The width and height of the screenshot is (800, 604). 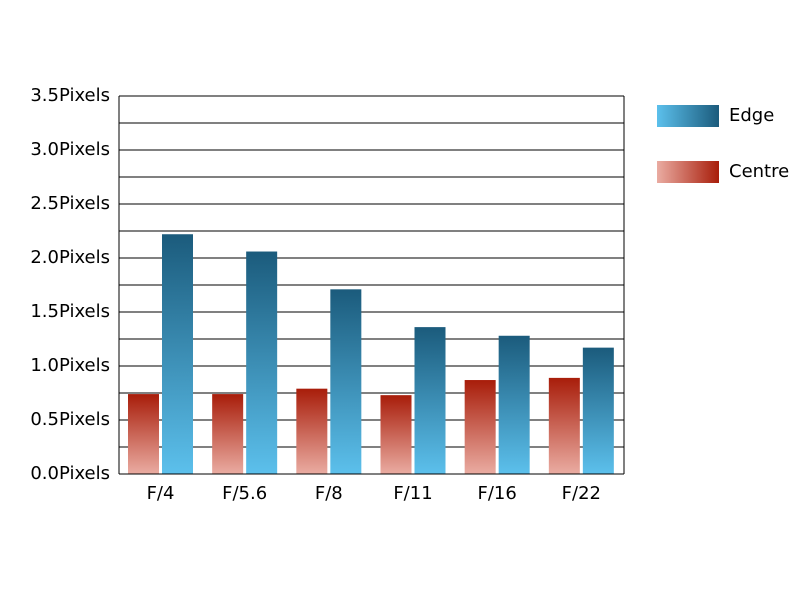 I want to click on x-tick-label: F/8, so click(x=329, y=493).